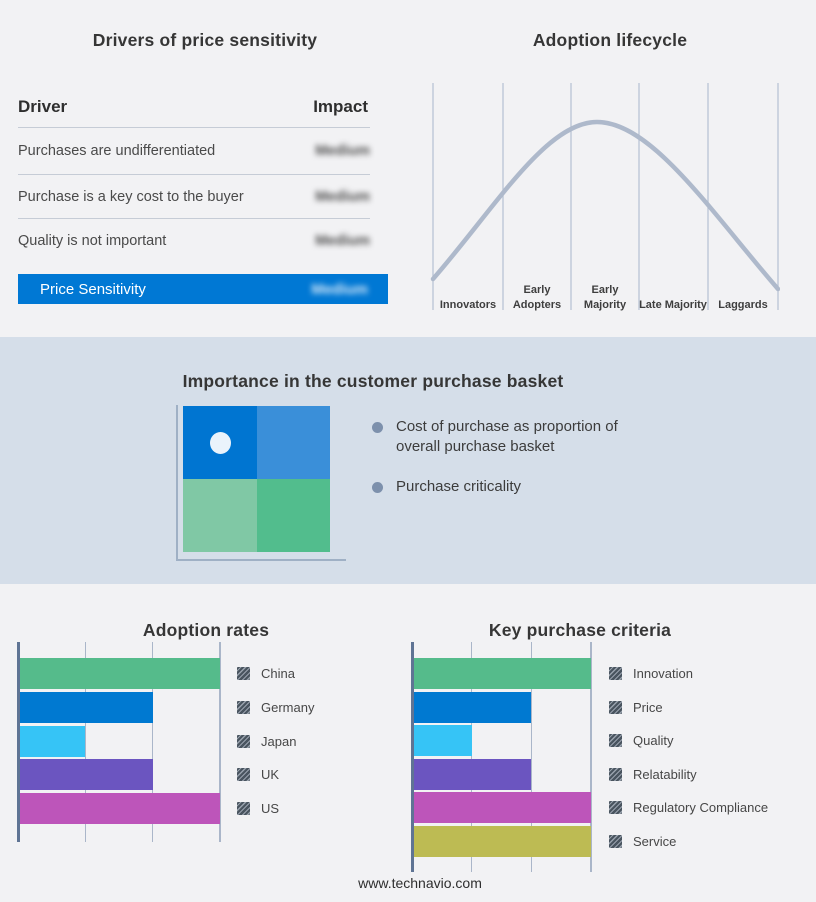  What do you see at coordinates (502, 673) in the screenshot?
I see `bar-innovation` at bounding box center [502, 673].